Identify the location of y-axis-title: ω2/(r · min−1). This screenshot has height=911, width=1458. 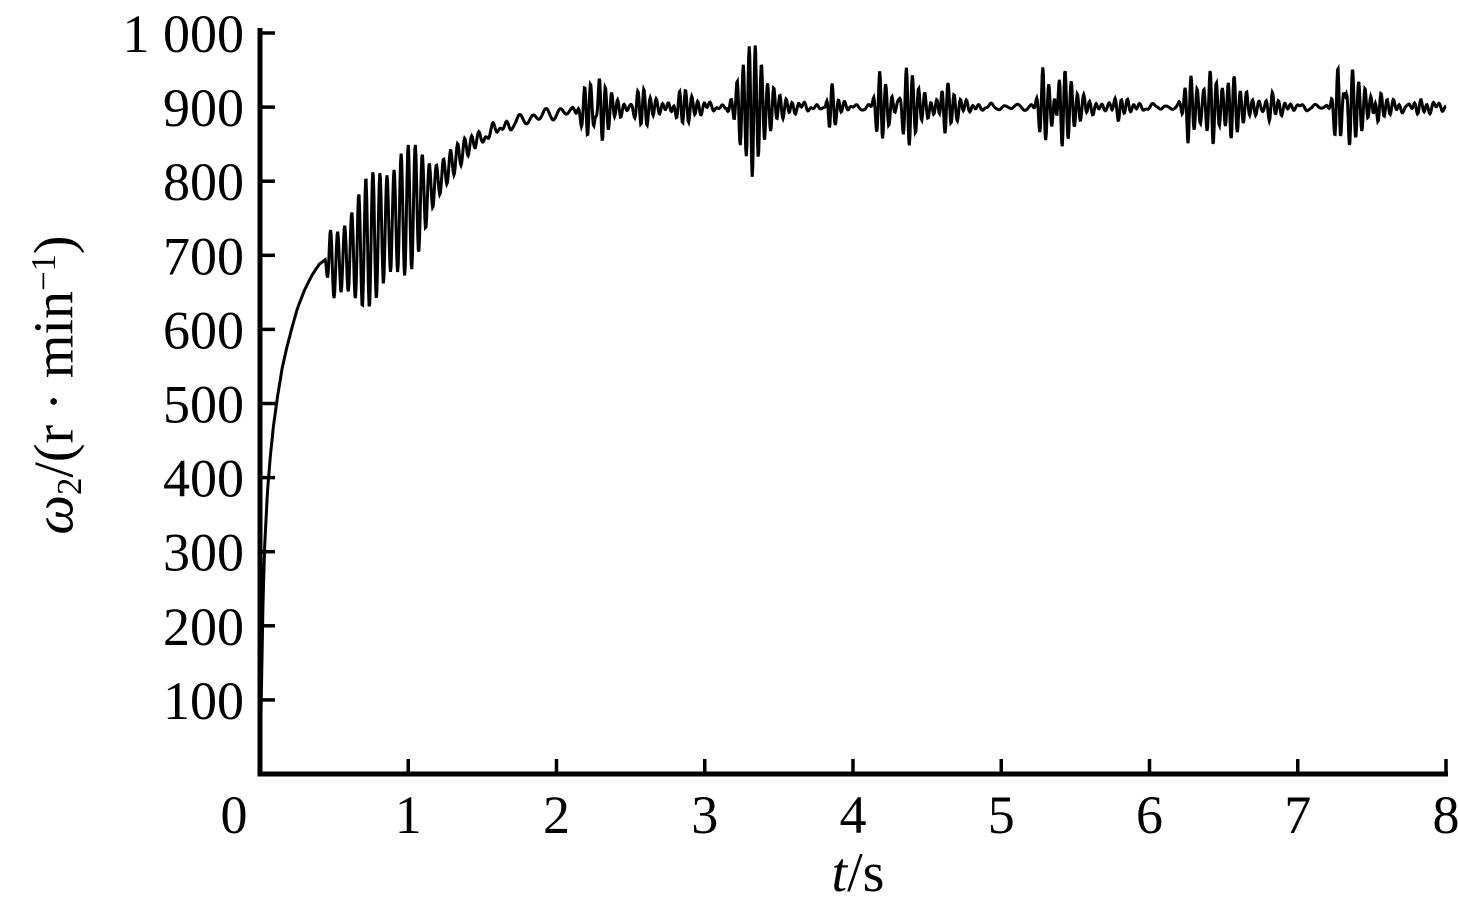
(56, 385).